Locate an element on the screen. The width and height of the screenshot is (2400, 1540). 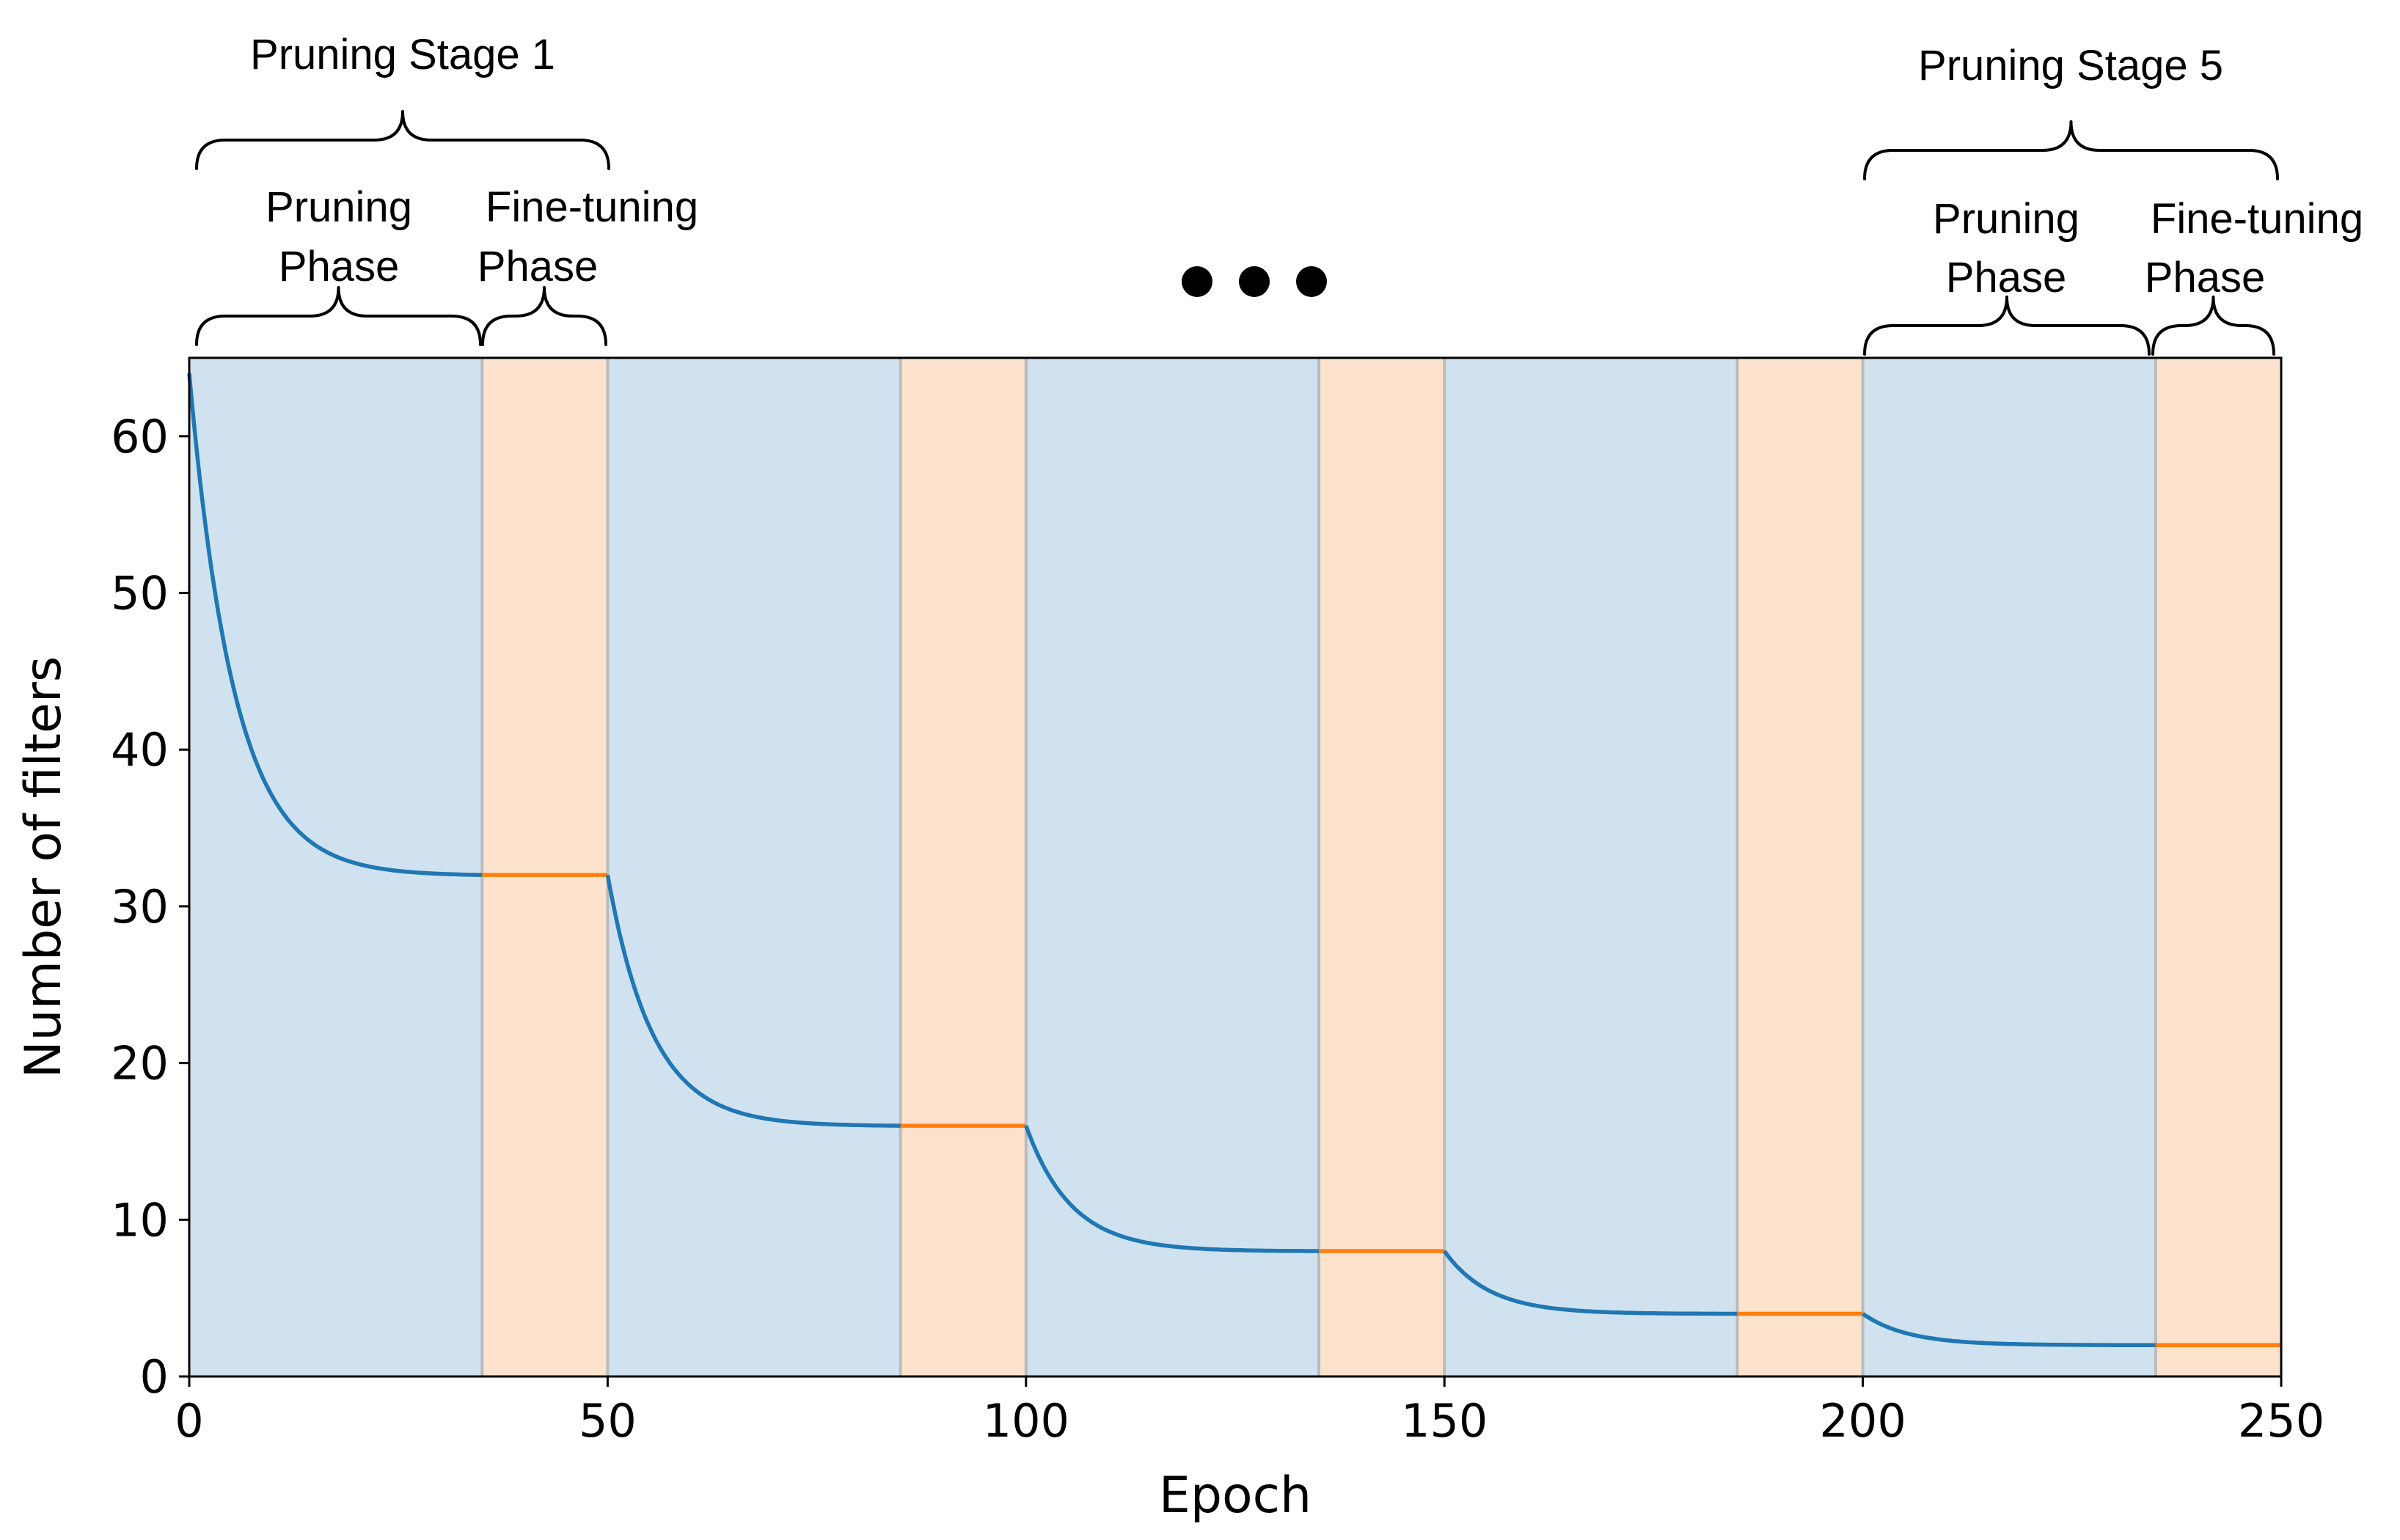
x-tick-label-100: 100 is located at coordinates (1026, 1421).